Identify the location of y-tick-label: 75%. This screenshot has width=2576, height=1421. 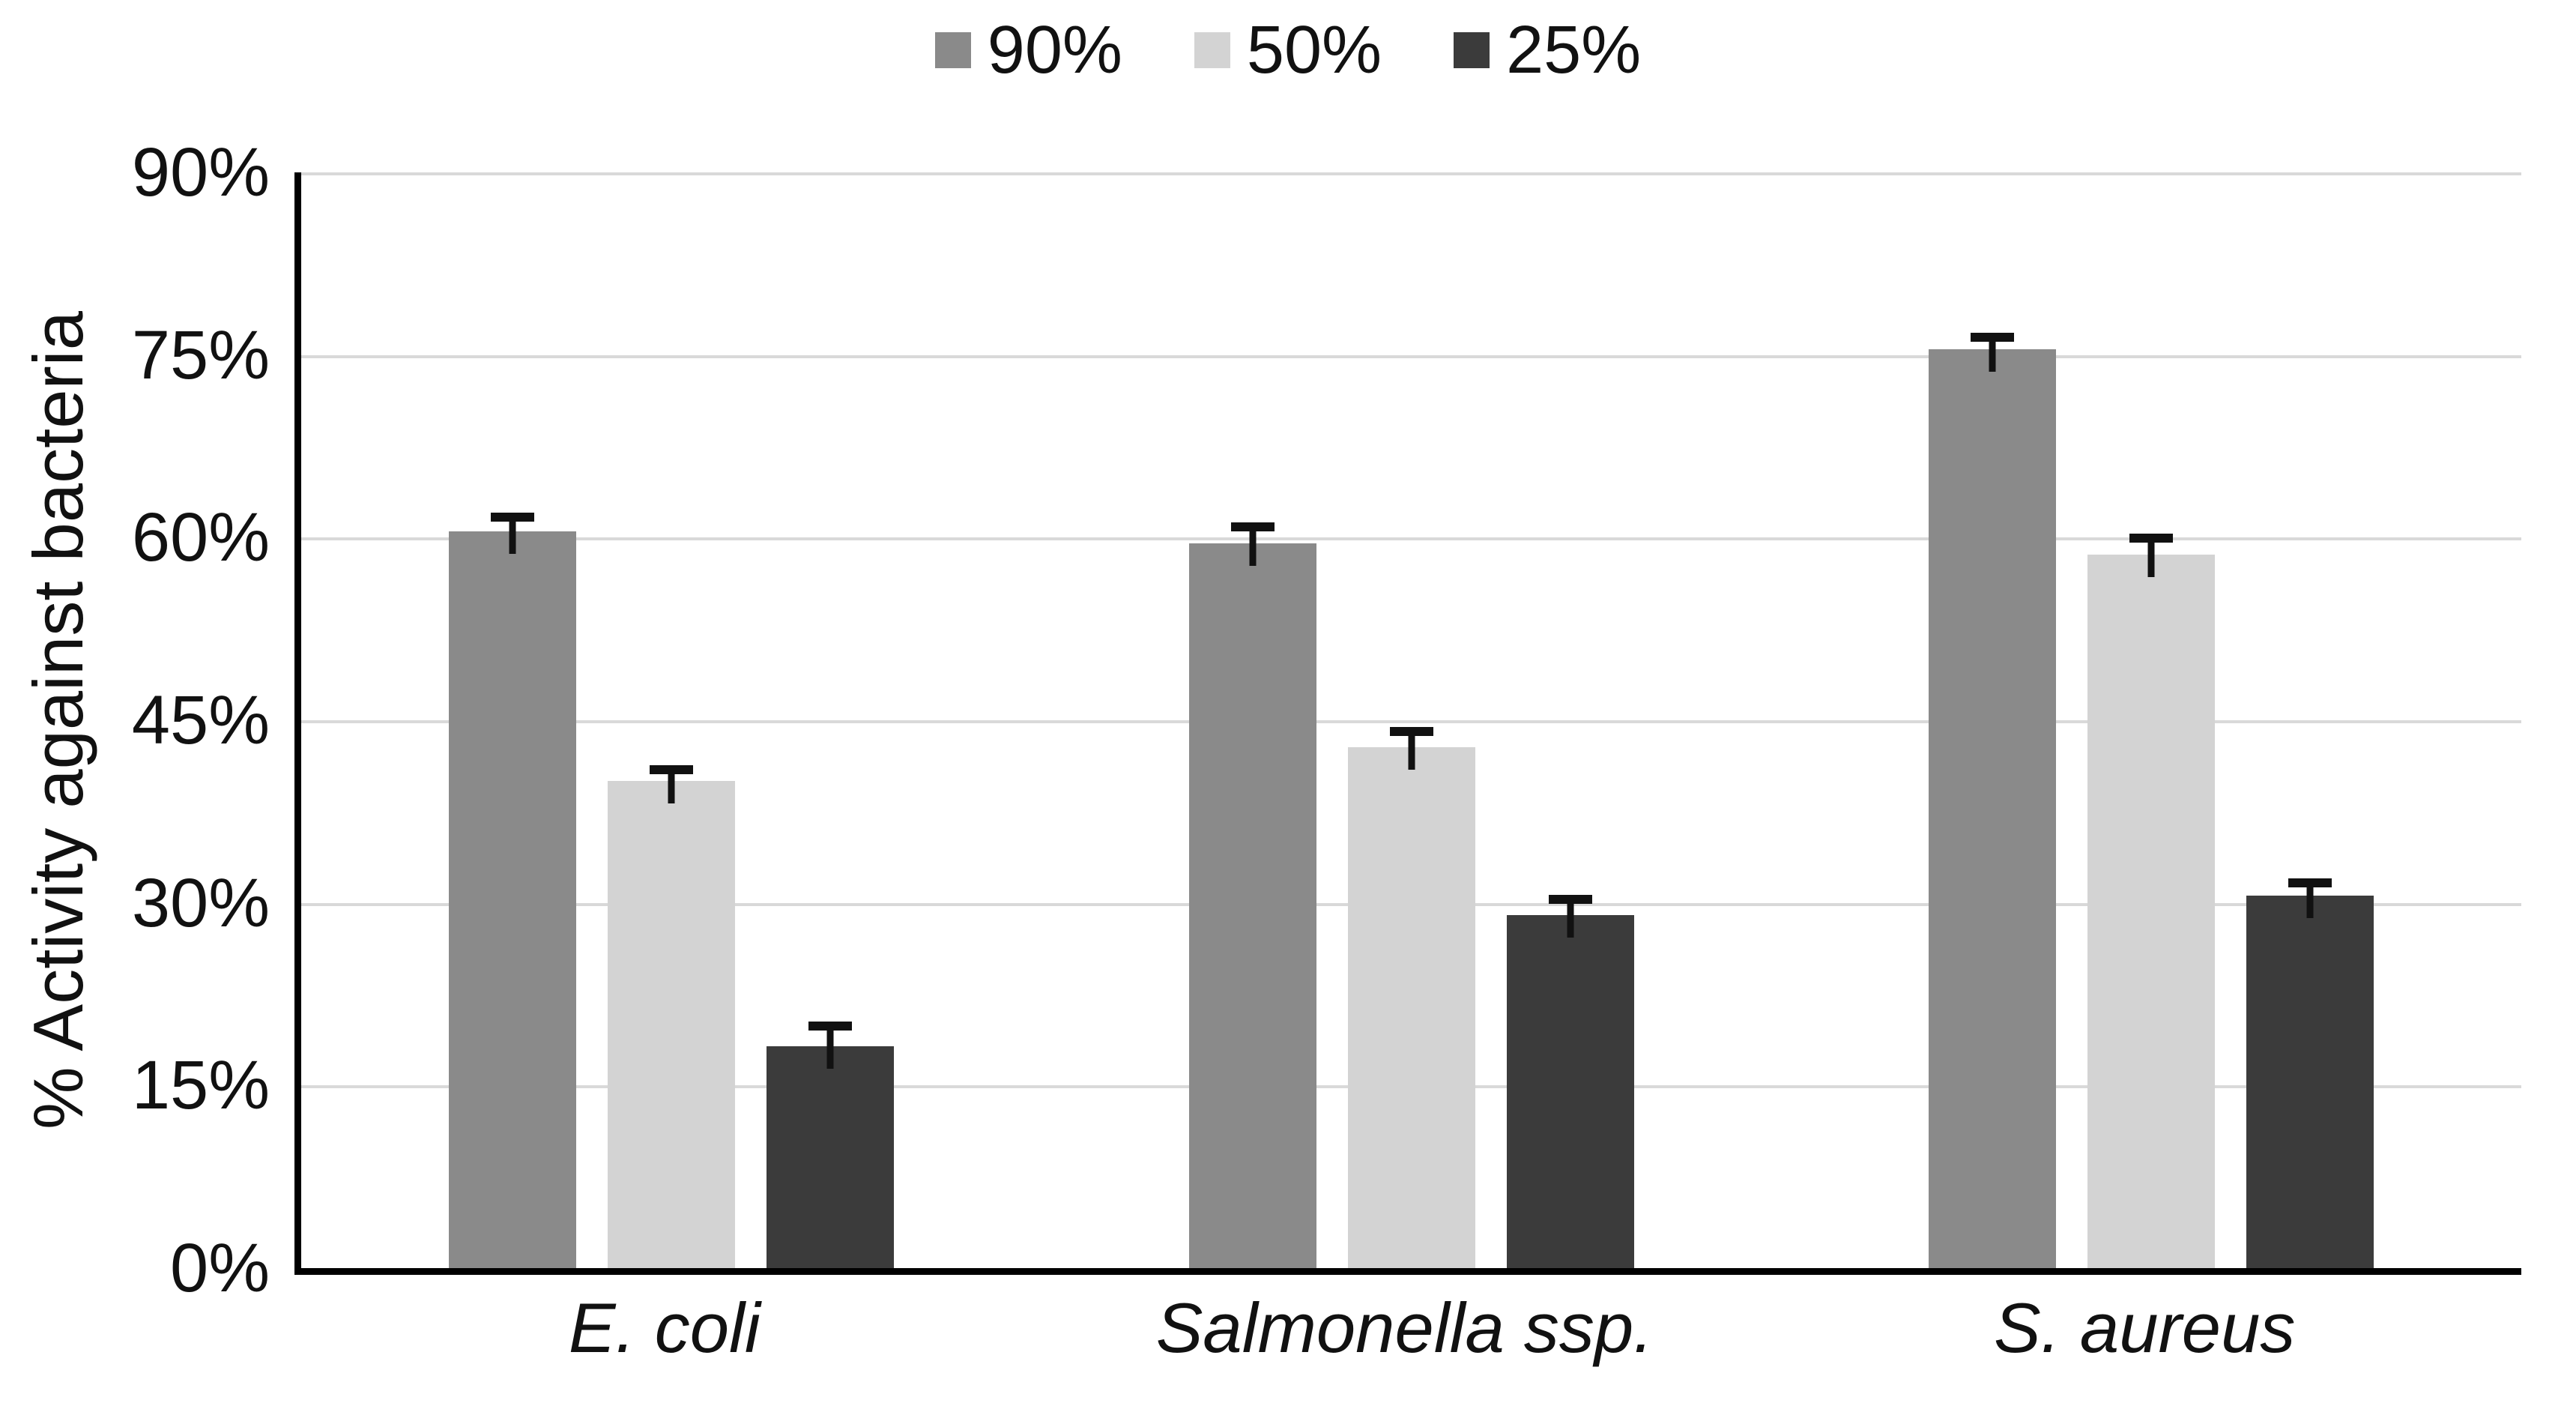
(200, 354).